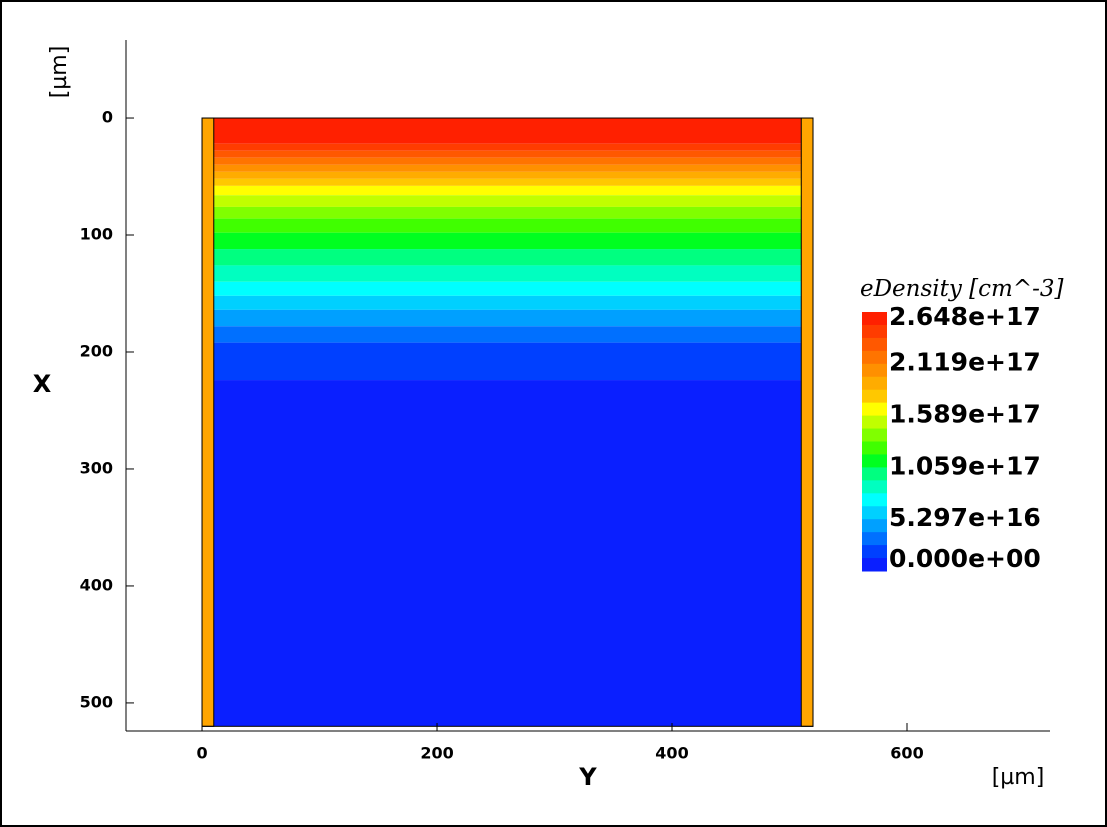 This screenshot has height=827, width=1107. I want to click on y-tick-label: 500, so click(96, 701).